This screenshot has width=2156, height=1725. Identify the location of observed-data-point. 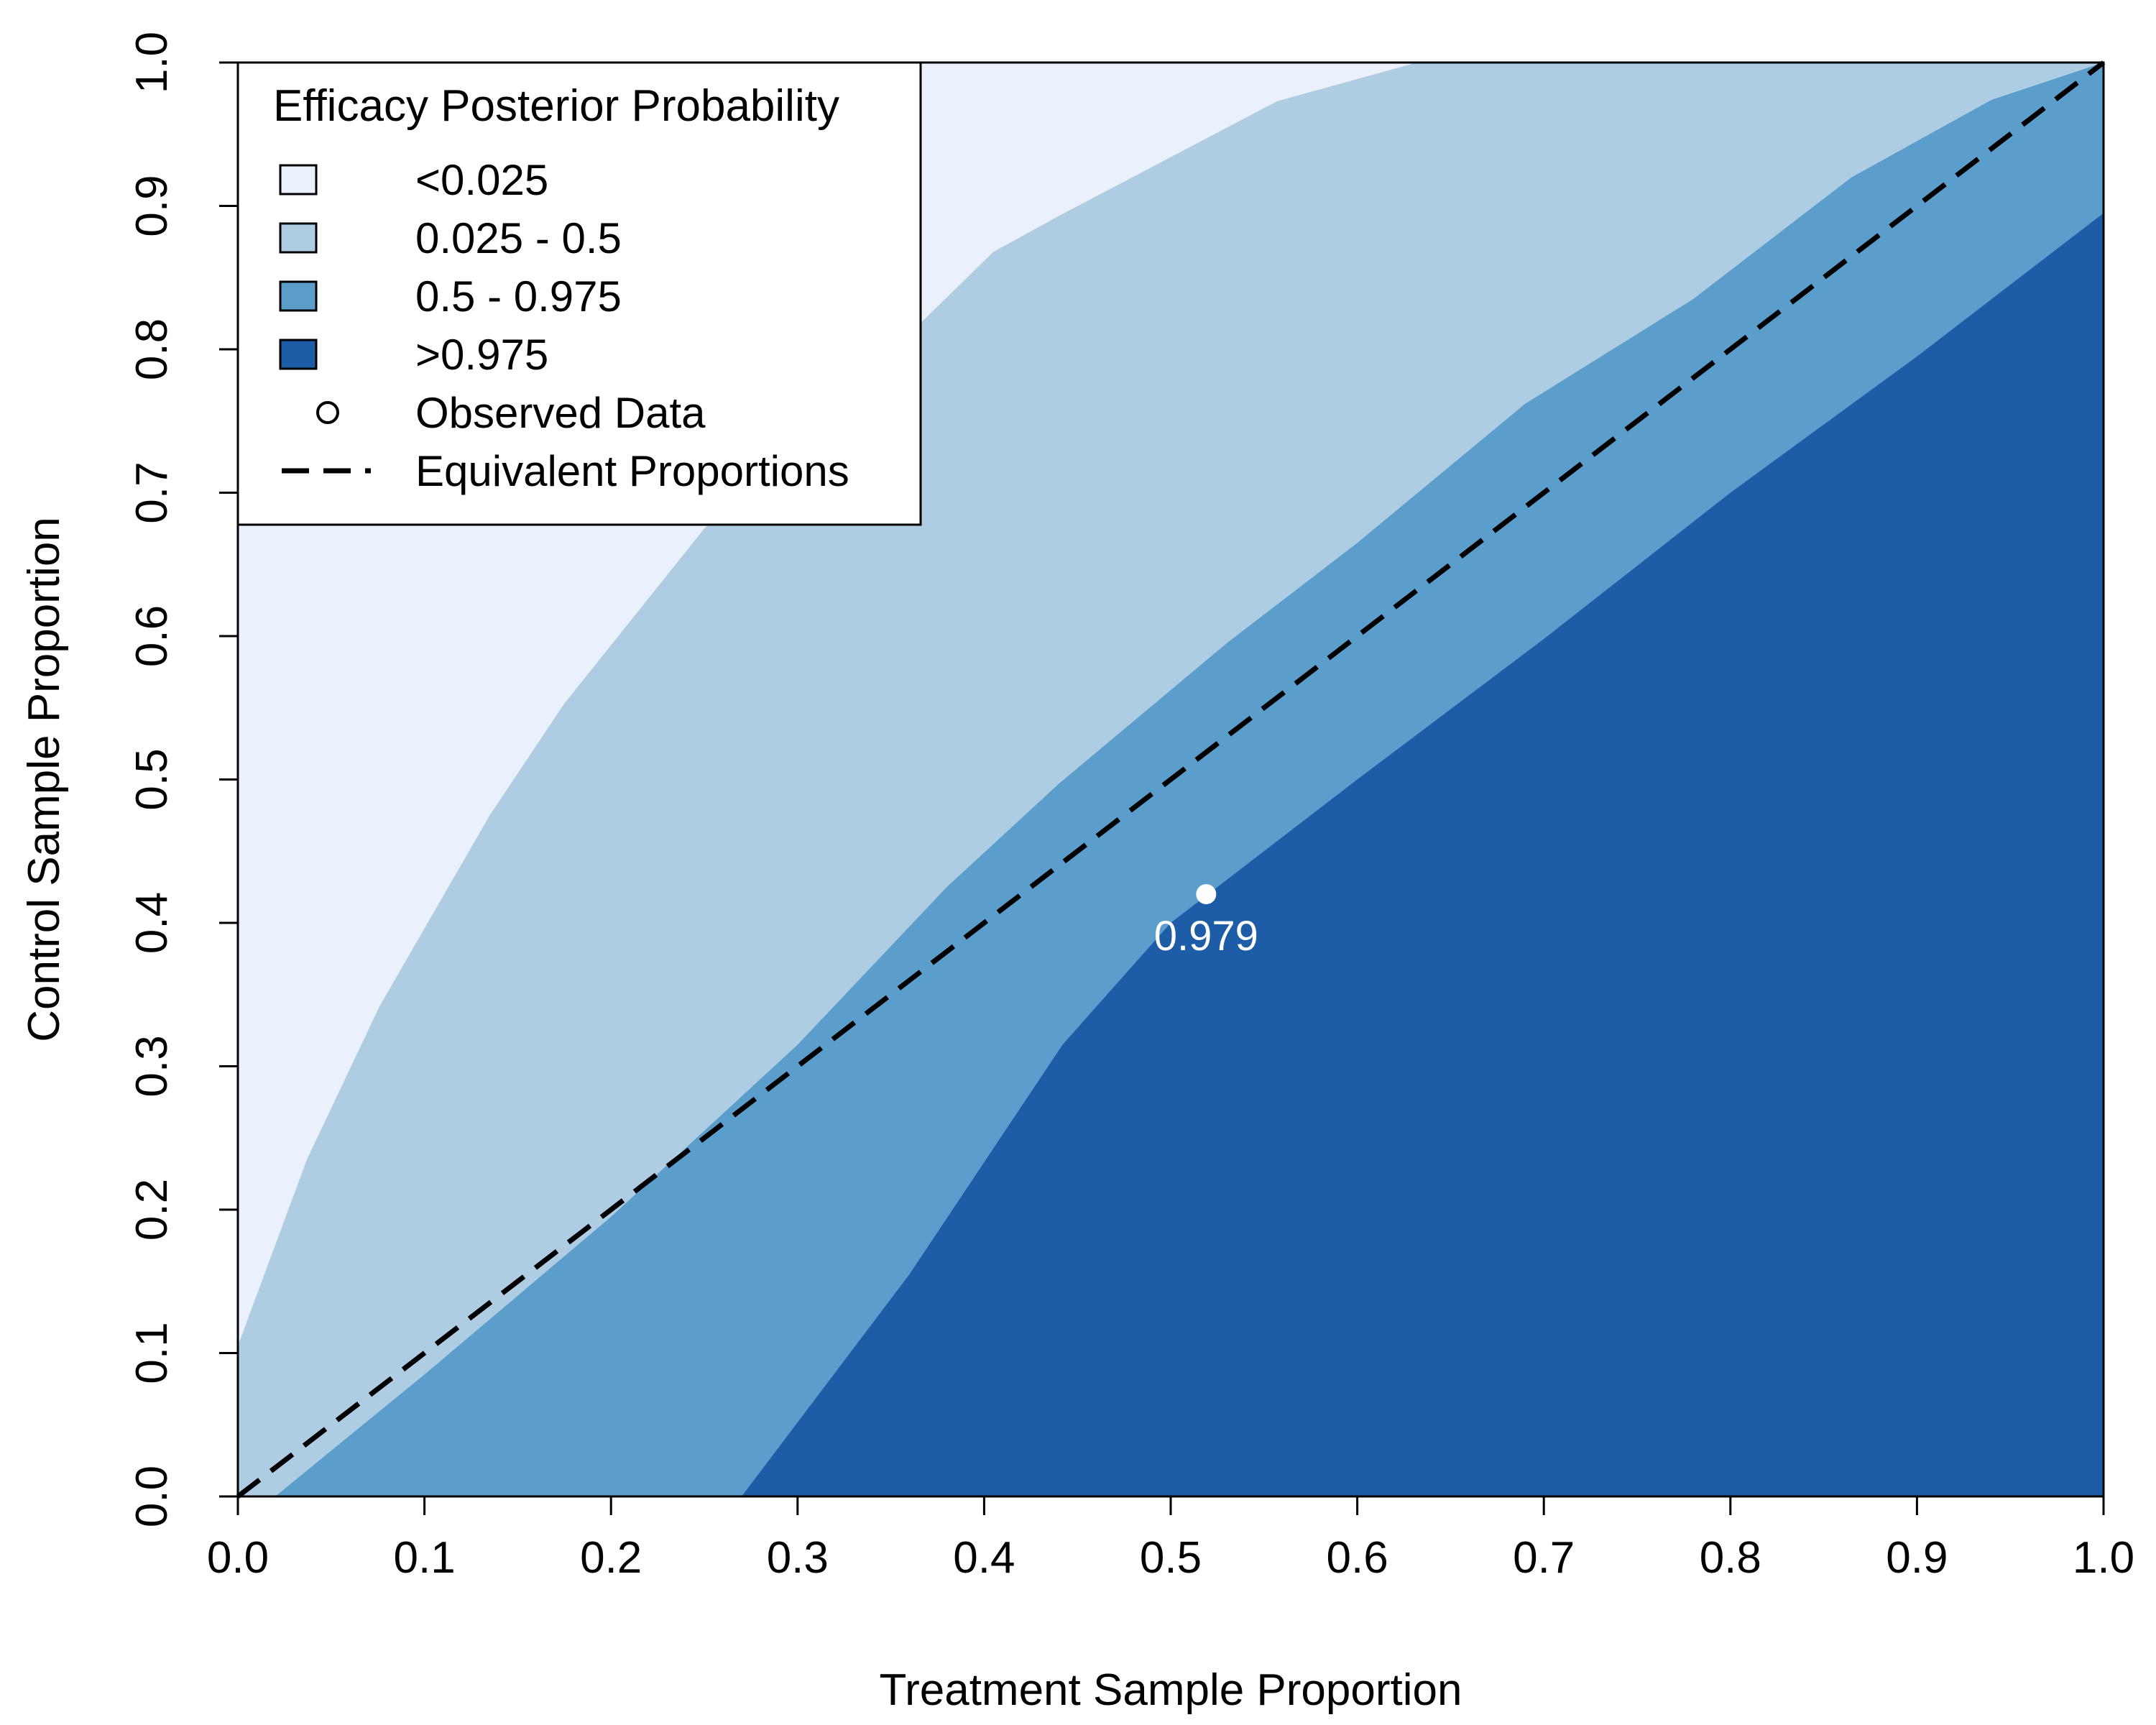
(1206, 894).